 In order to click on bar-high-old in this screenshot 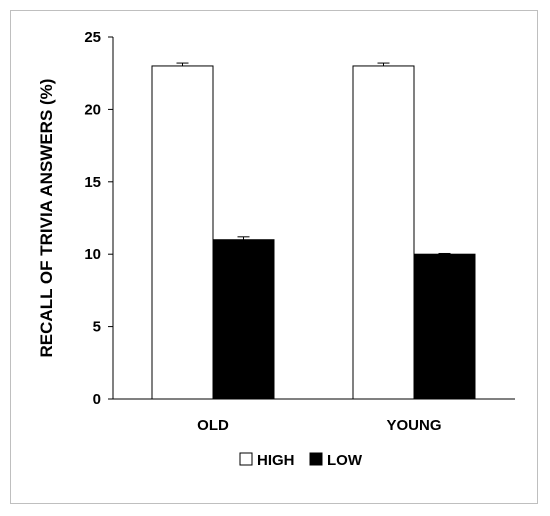, I will do `click(182, 232)`.